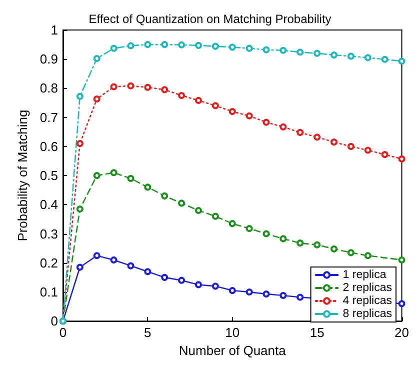 The width and height of the screenshot is (420, 370). What do you see at coordinates (22, 176) in the screenshot?
I see `y-axis-title: Probability of Matching` at bounding box center [22, 176].